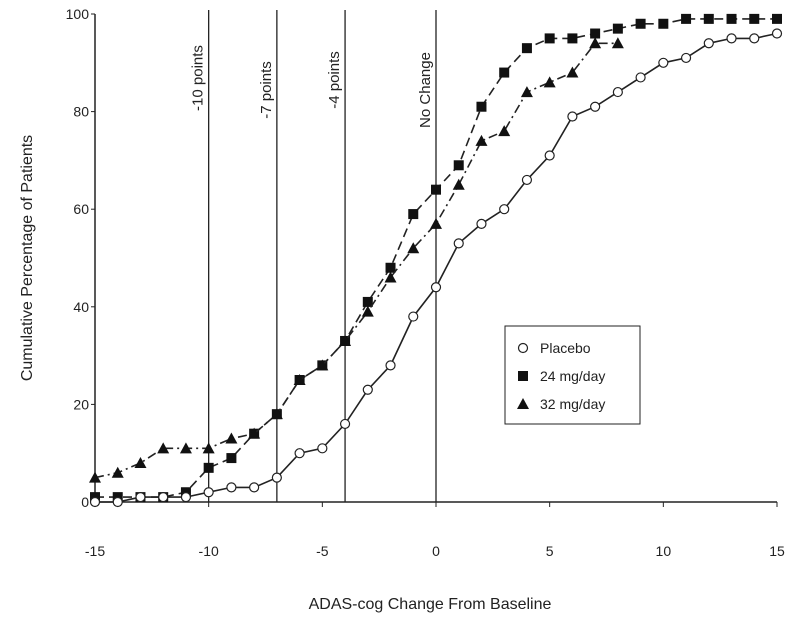 The height and width of the screenshot is (618, 791). I want to click on legend: Placebo 24 mg/day 32 mg/day, so click(572, 375).